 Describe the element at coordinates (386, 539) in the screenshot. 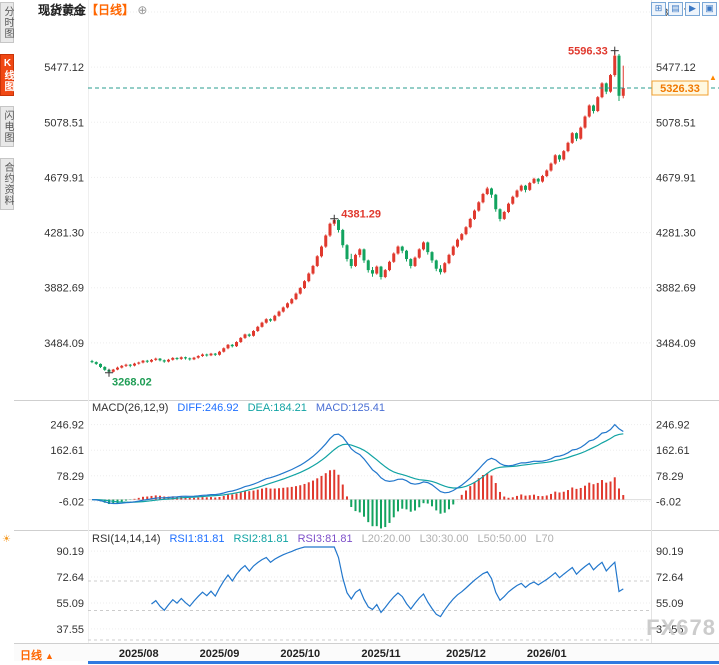

I see `rsi-l20-label: L20:20.00` at that location.